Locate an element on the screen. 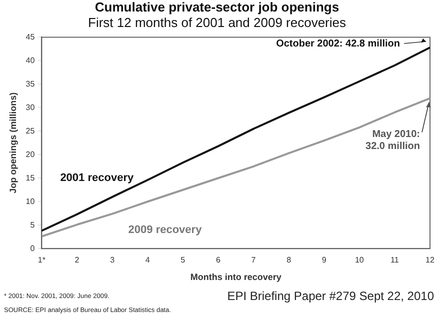 This screenshot has height=321, width=444. y-tick-label: 20 is located at coordinates (31, 154).